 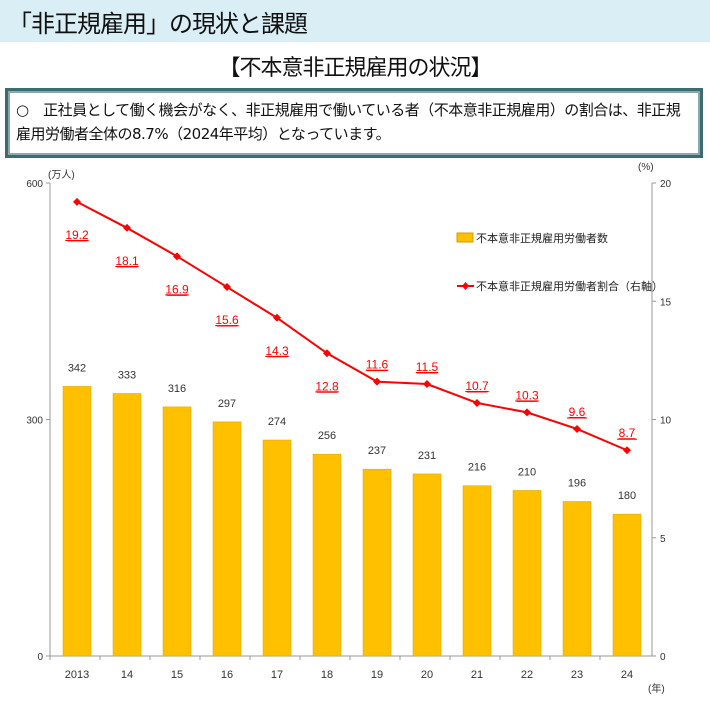 What do you see at coordinates (559, 262) in the screenshot?
I see `legend: 不本意非正規雇用労働者数 不本意非正規雇用労働者割合（右軸）` at bounding box center [559, 262].